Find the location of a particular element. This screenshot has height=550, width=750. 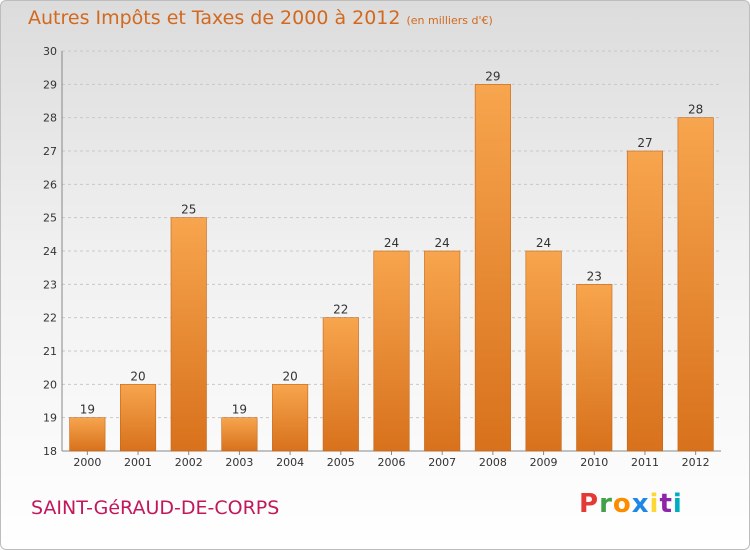

x-tick-label: 2007 is located at coordinates (442, 462).